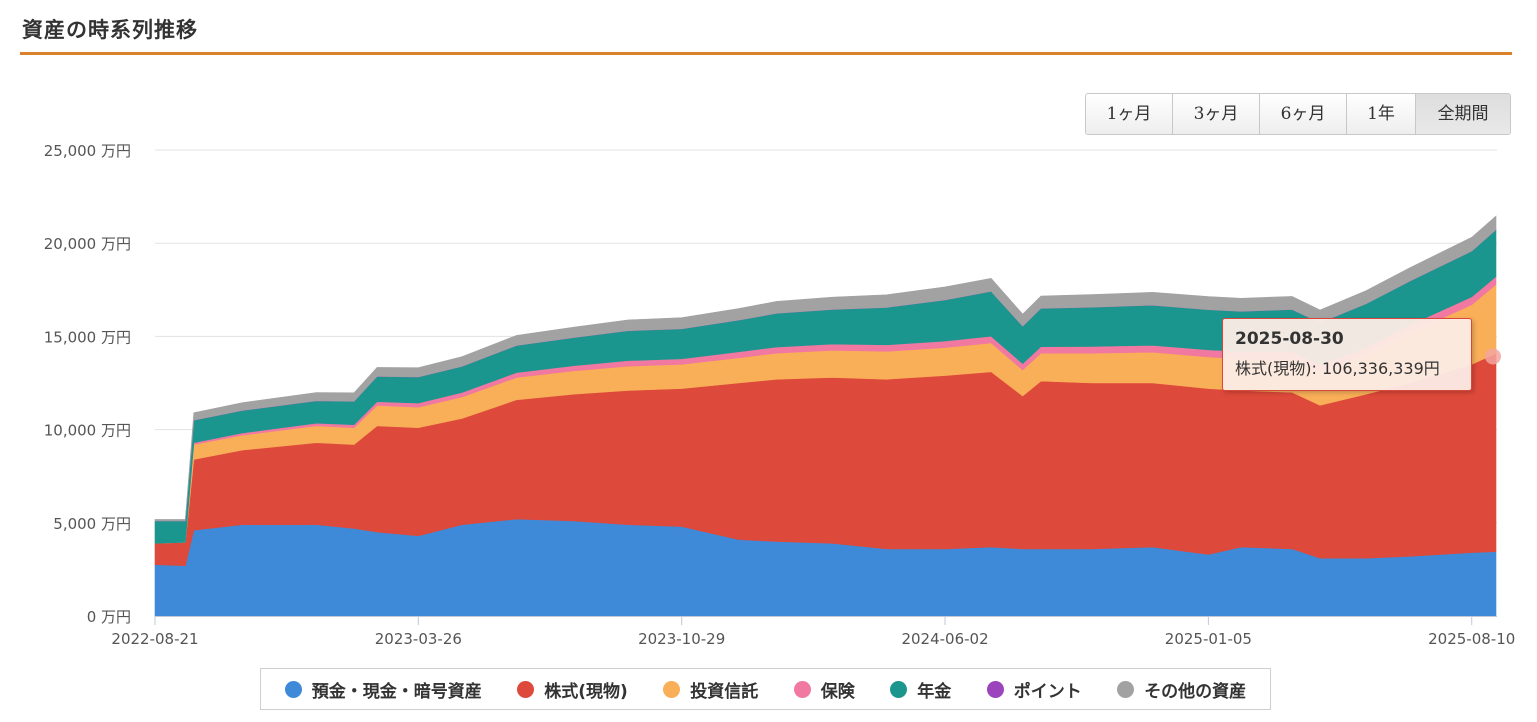 The width and height of the screenshot is (1537, 722). I want to click on legend-item-insurance: 保険, so click(824, 689).